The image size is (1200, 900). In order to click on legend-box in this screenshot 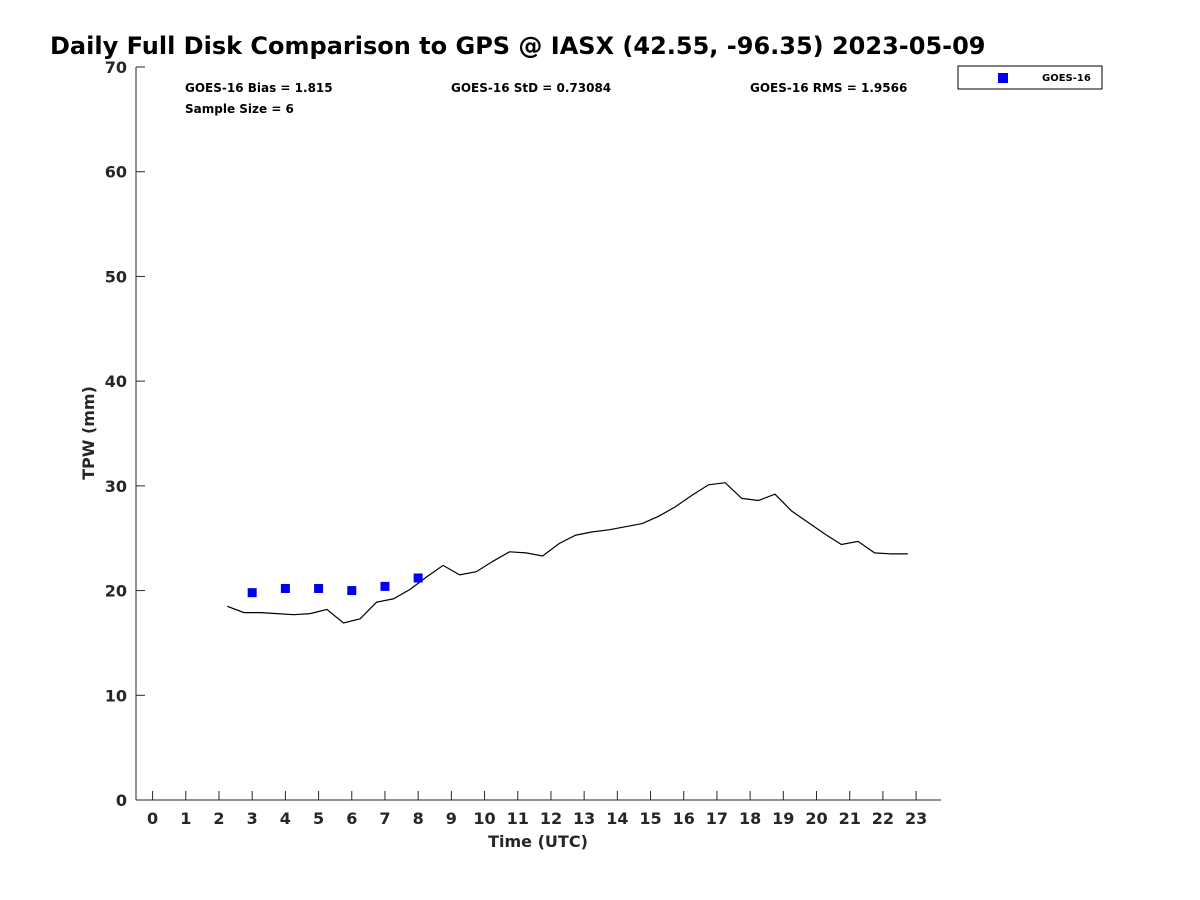, I will do `click(1030, 77)`.